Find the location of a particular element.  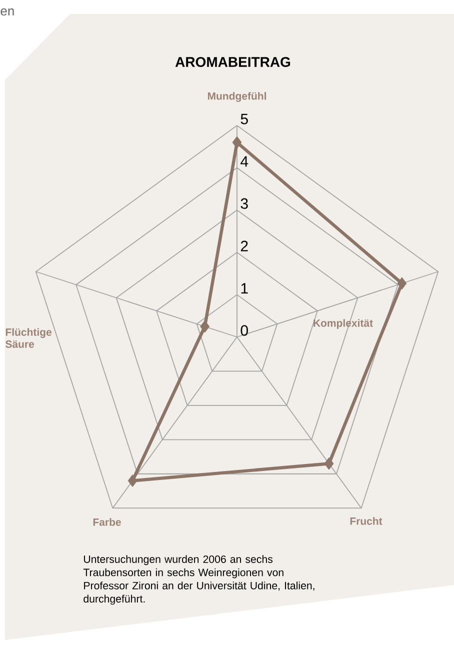

spoke-label: Flüchtige Säure is located at coordinates (29, 338).